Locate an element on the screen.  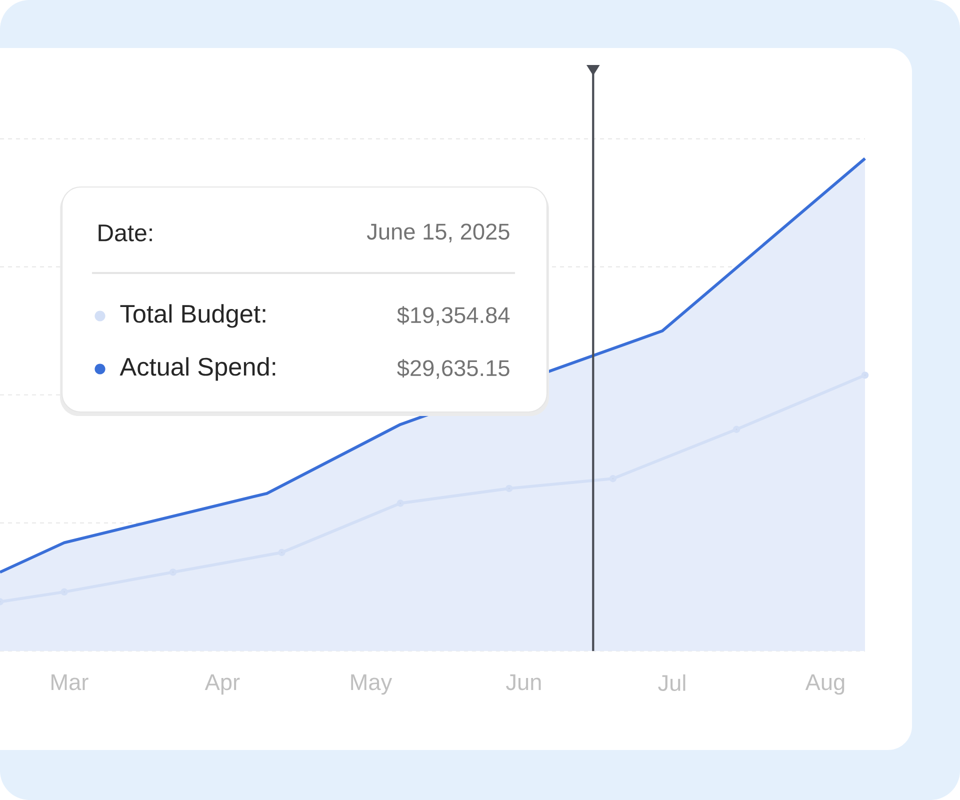
annotation: Date: is located at coordinates (125, 233).